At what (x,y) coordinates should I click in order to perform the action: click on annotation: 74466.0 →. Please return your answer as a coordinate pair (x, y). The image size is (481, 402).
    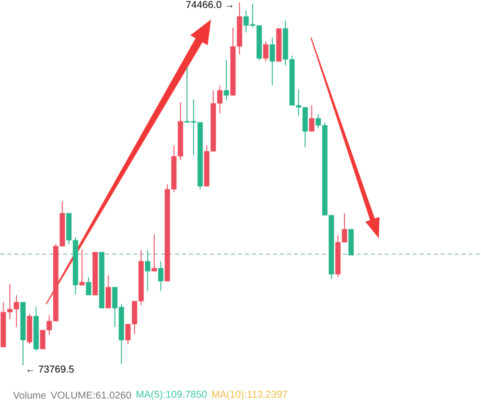
    Looking at the image, I should click on (209, 4).